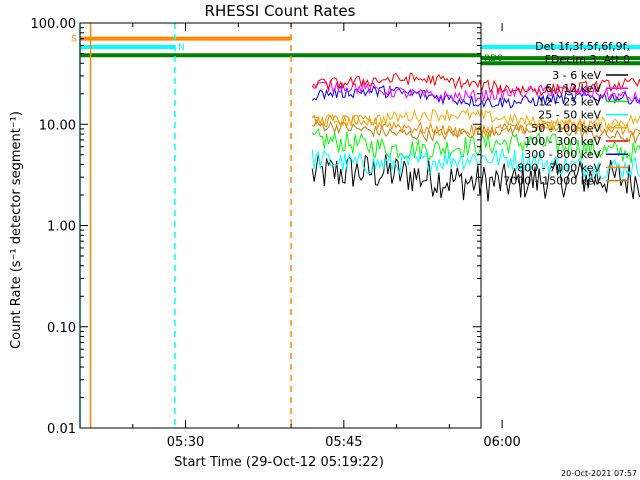 Image resolution: width=640 pixels, height=480 pixels. Describe the element at coordinates (493, 59) in the screenshot. I see `band-label-5: RD0` at that location.